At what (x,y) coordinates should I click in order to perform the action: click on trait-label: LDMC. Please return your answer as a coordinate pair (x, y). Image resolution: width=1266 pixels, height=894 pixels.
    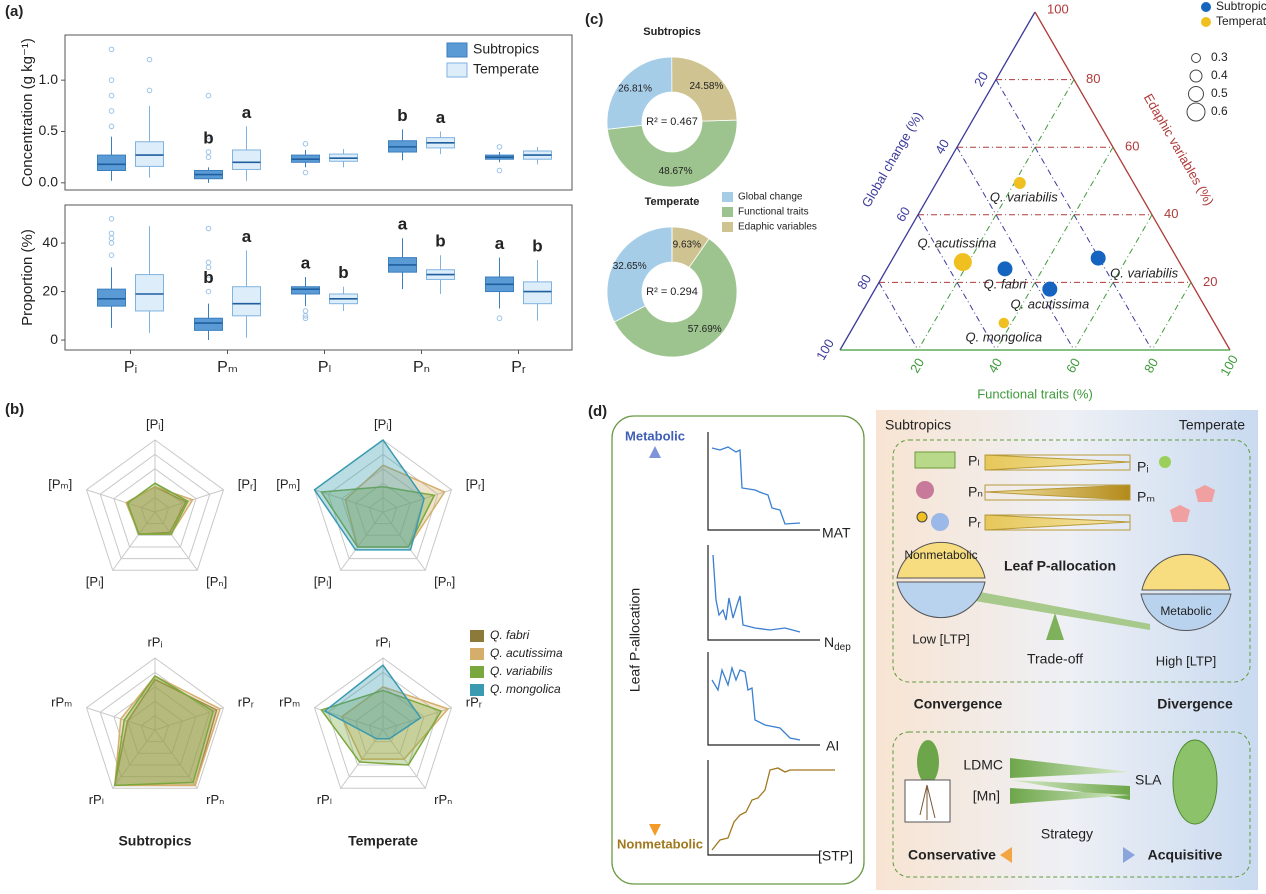
    Looking at the image, I should click on (983, 765).